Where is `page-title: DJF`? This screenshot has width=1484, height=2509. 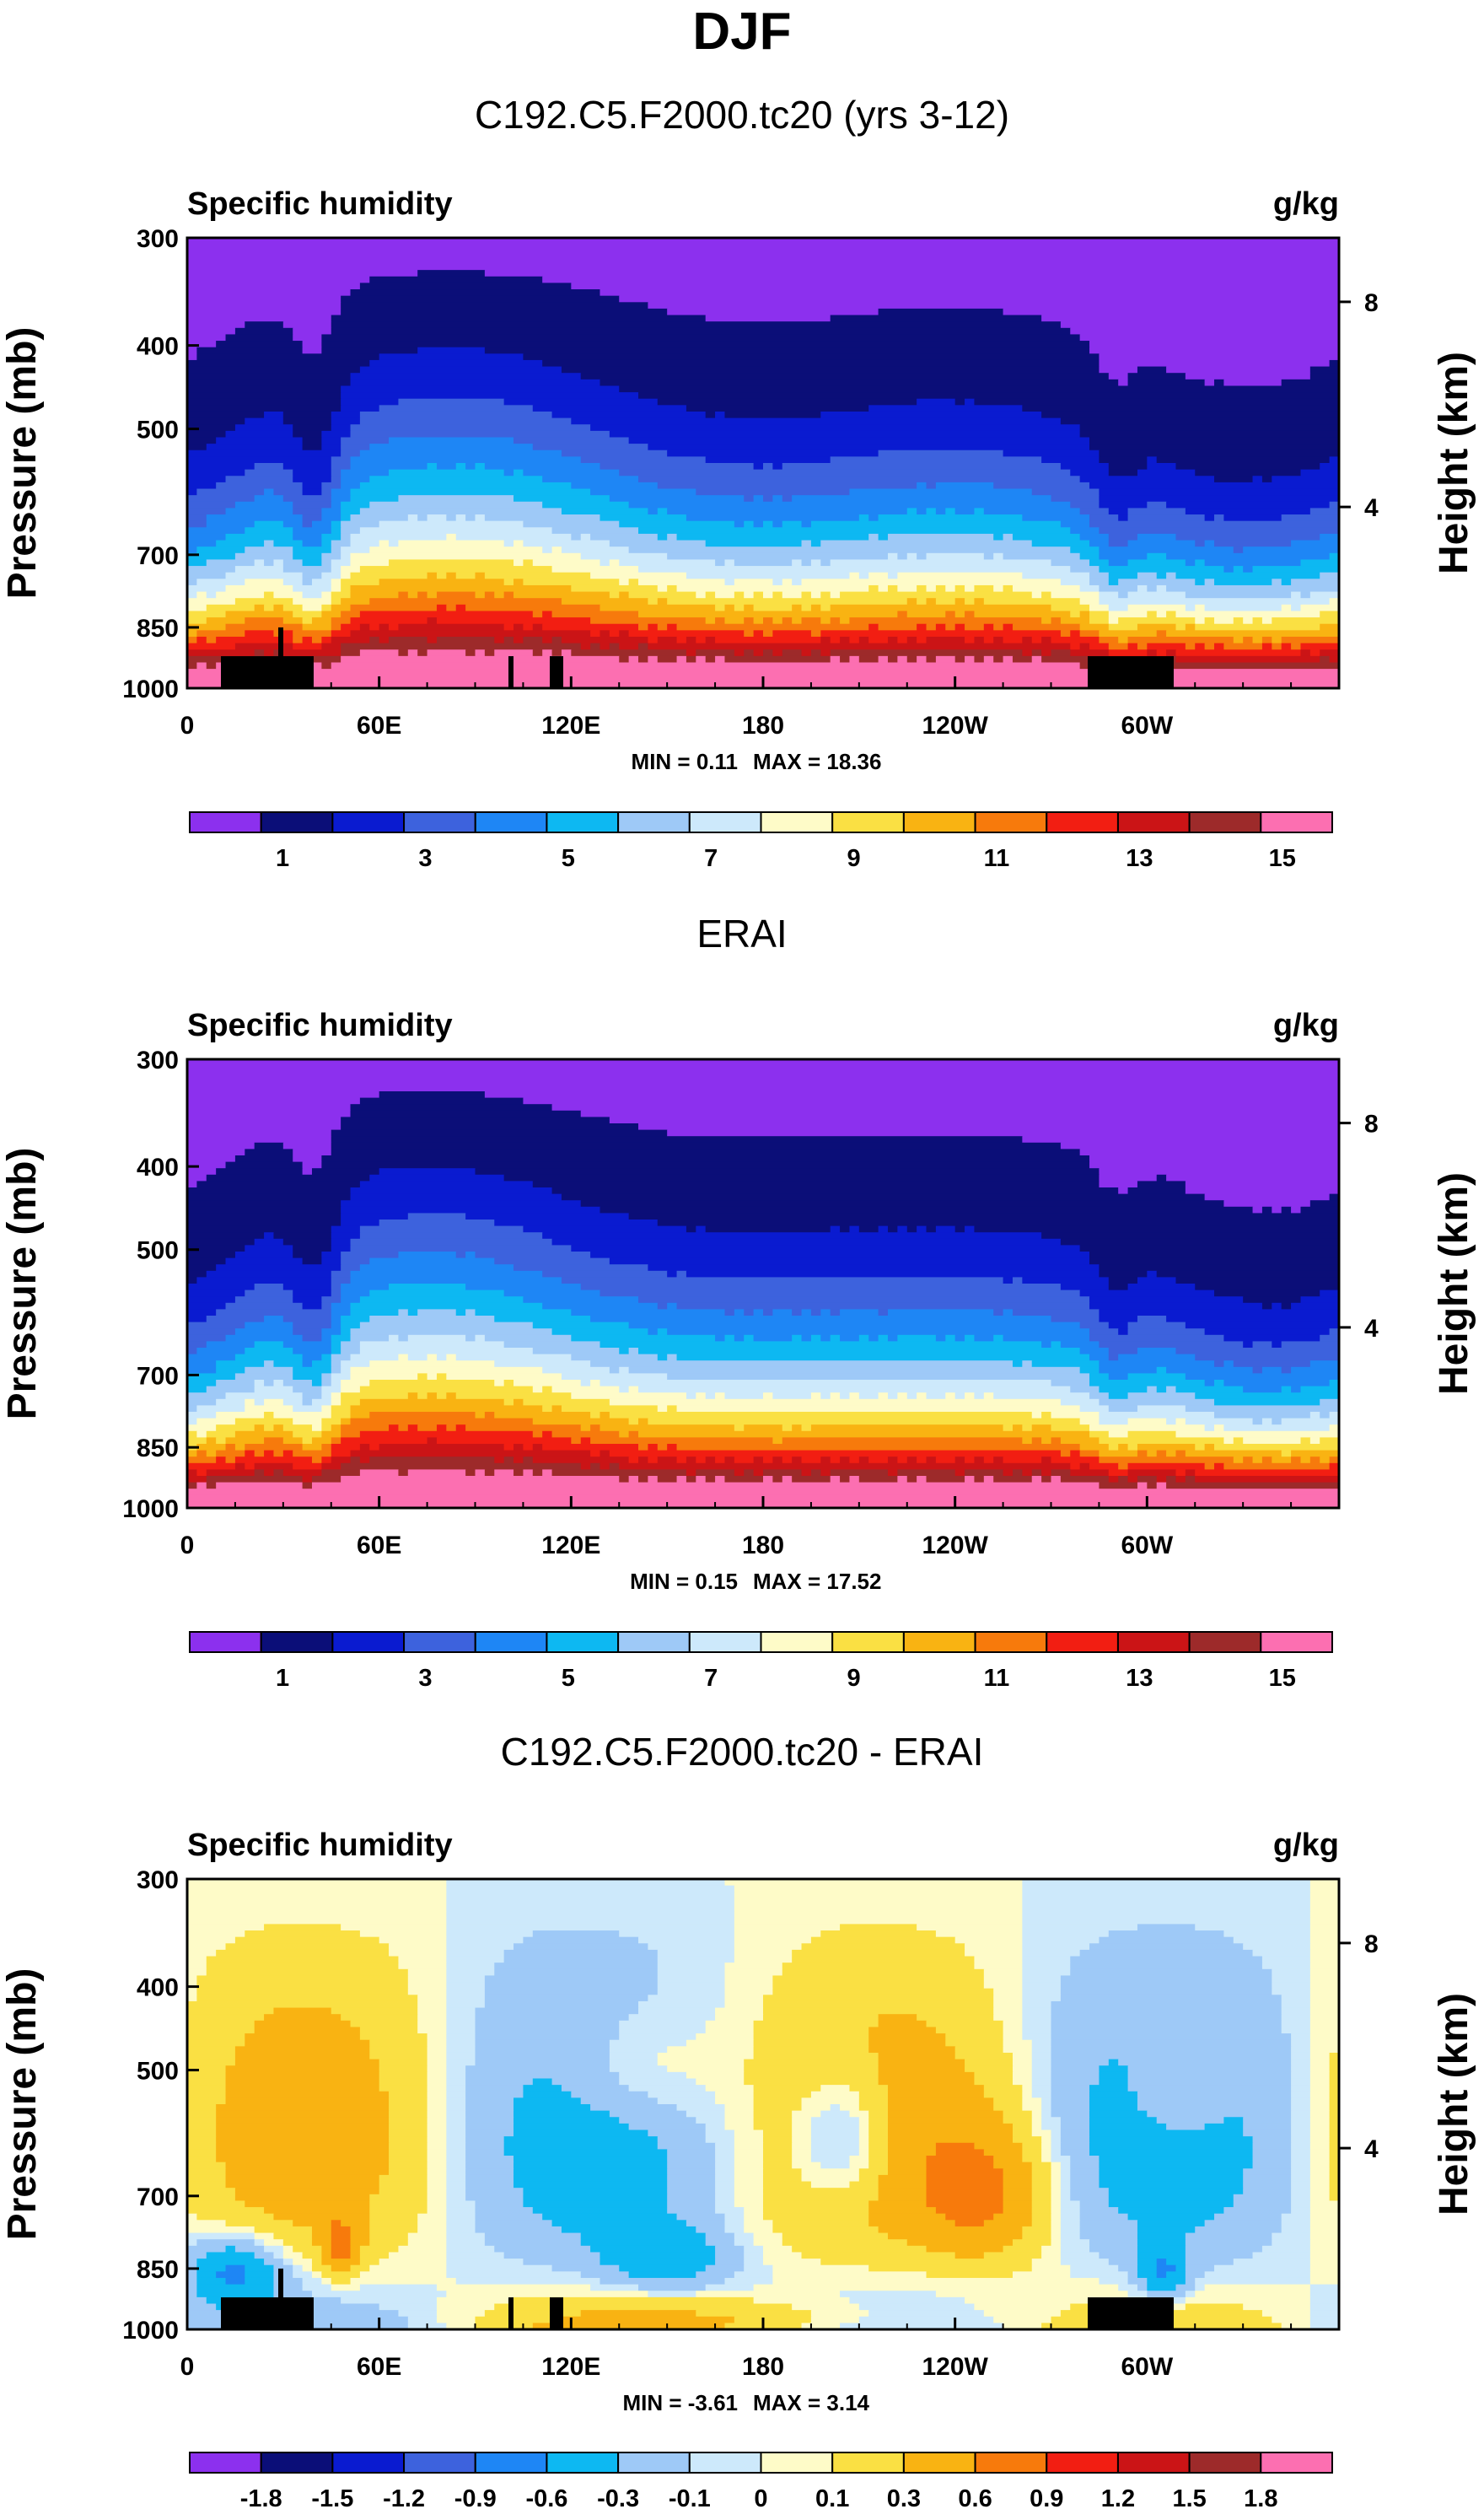
page-title: DJF is located at coordinates (741, 32).